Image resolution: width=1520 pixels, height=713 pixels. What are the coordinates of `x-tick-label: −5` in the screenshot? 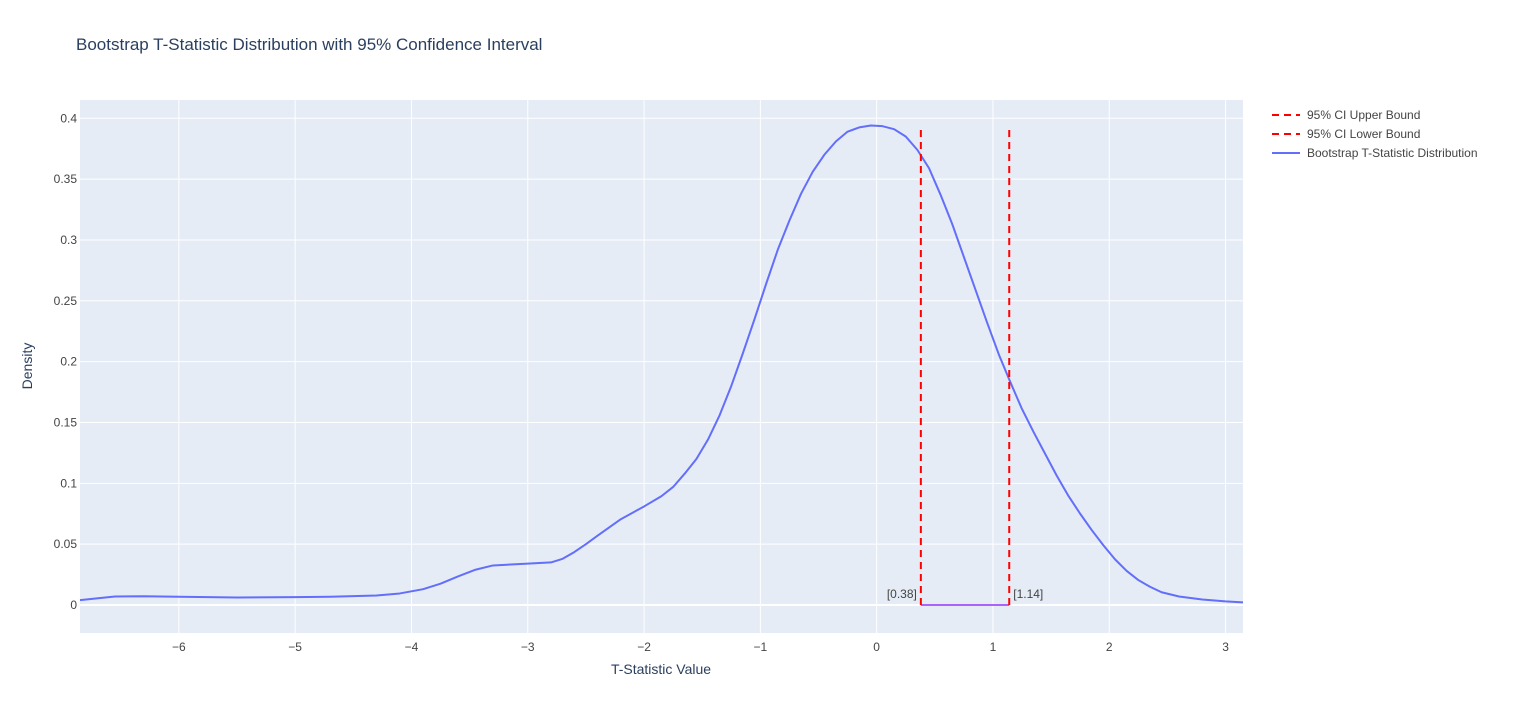 It's located at (295, 647).